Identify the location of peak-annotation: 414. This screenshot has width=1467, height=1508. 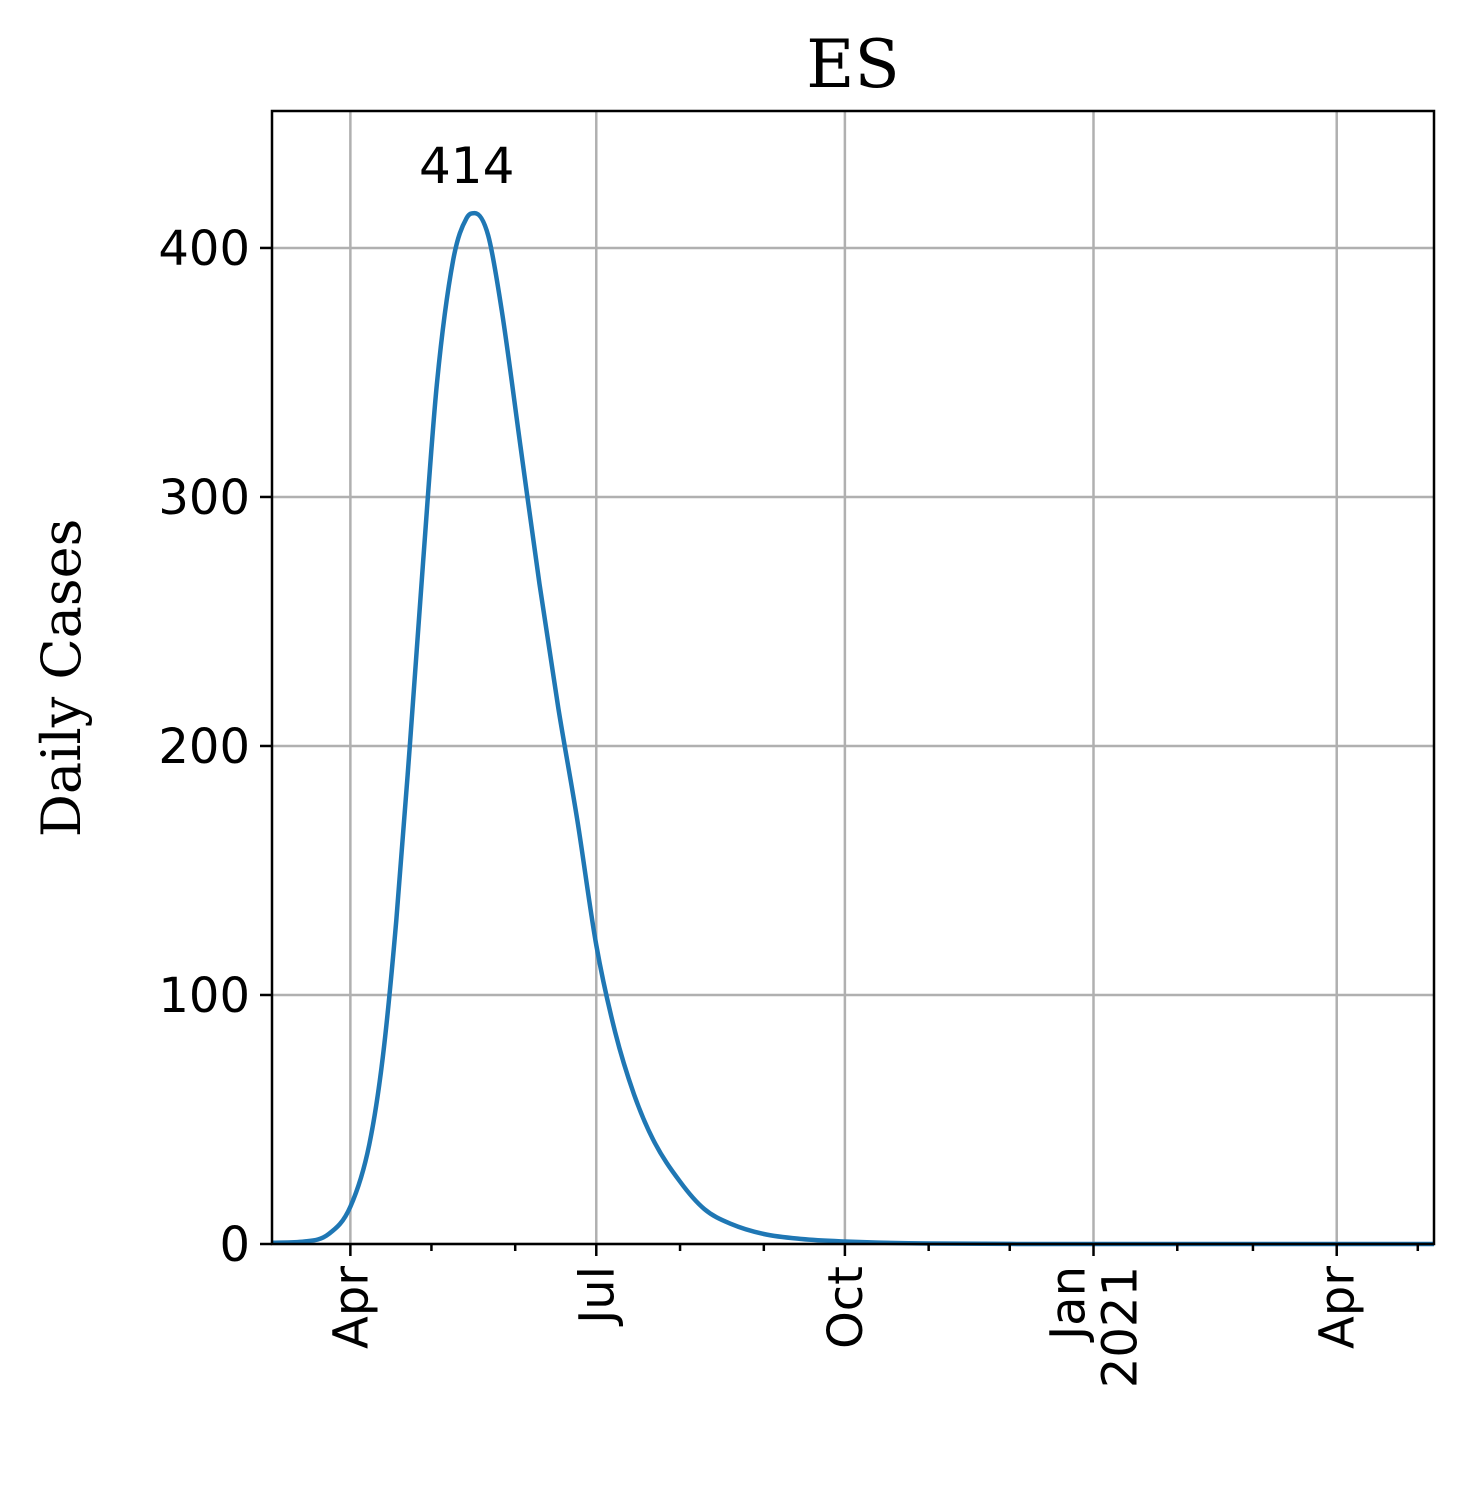
(466, 166).